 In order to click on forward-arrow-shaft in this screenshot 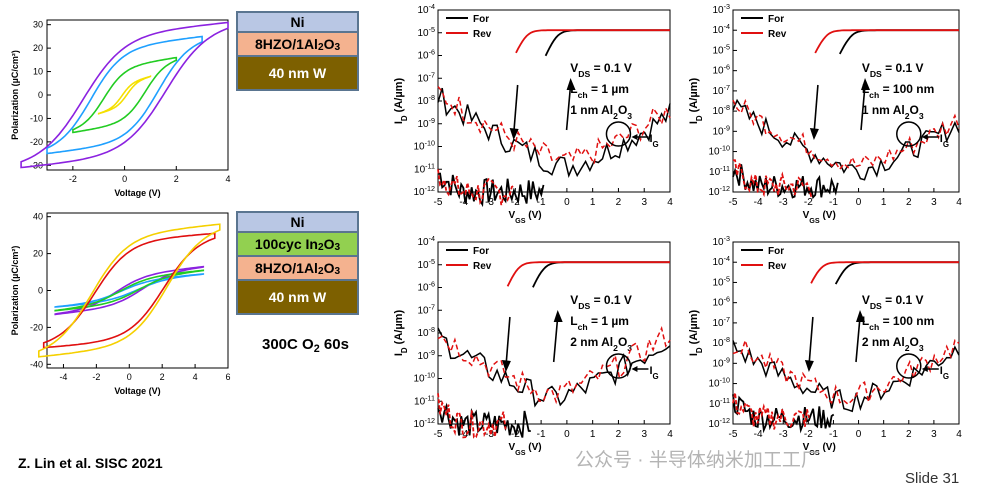, I will do `click(555, 339)`.